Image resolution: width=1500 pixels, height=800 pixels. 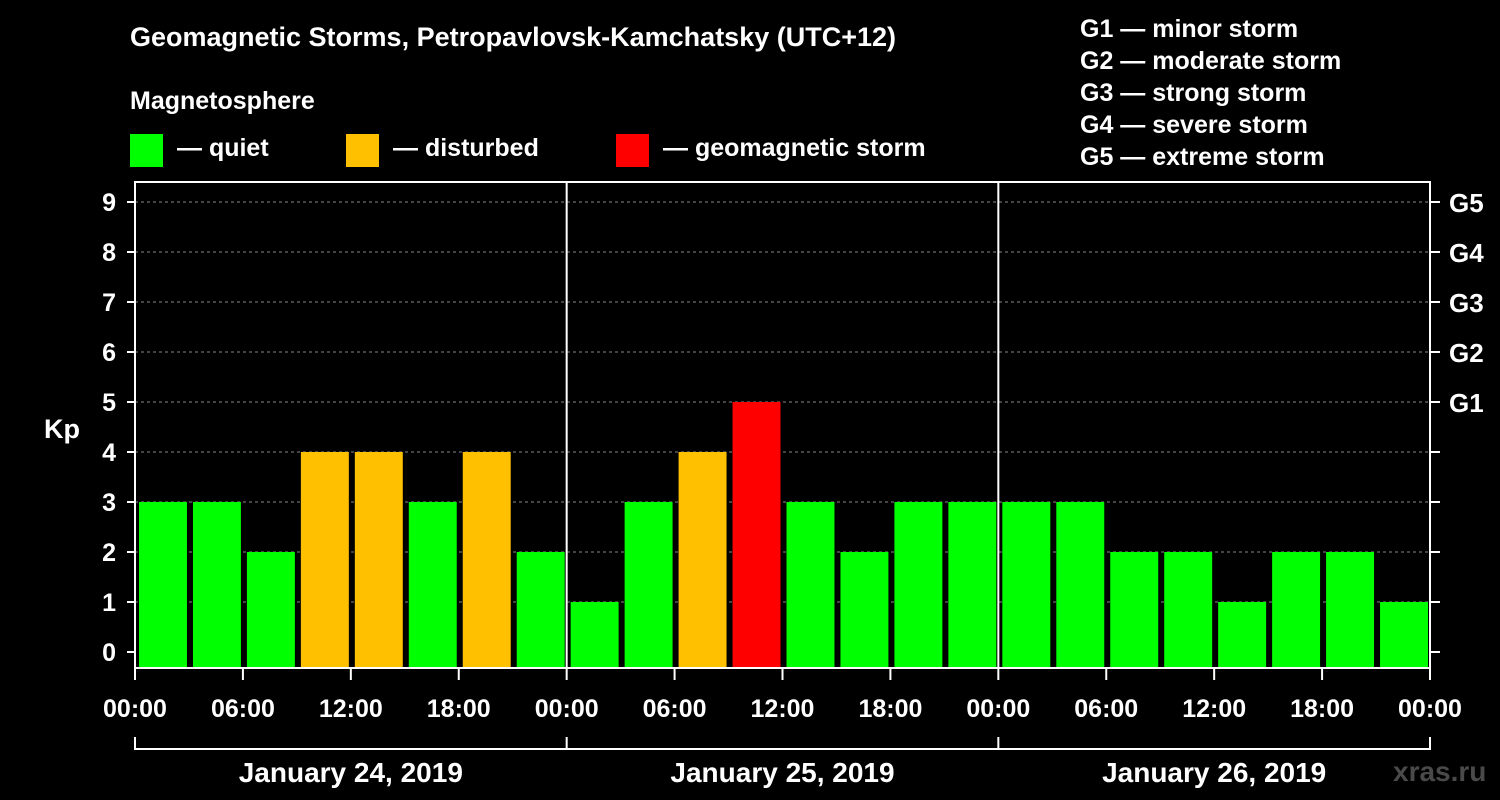 What do you see at coordinates (109, 503) in the screenshot?
I see `y-tick-label: 3` at bounding box center [109, 503].